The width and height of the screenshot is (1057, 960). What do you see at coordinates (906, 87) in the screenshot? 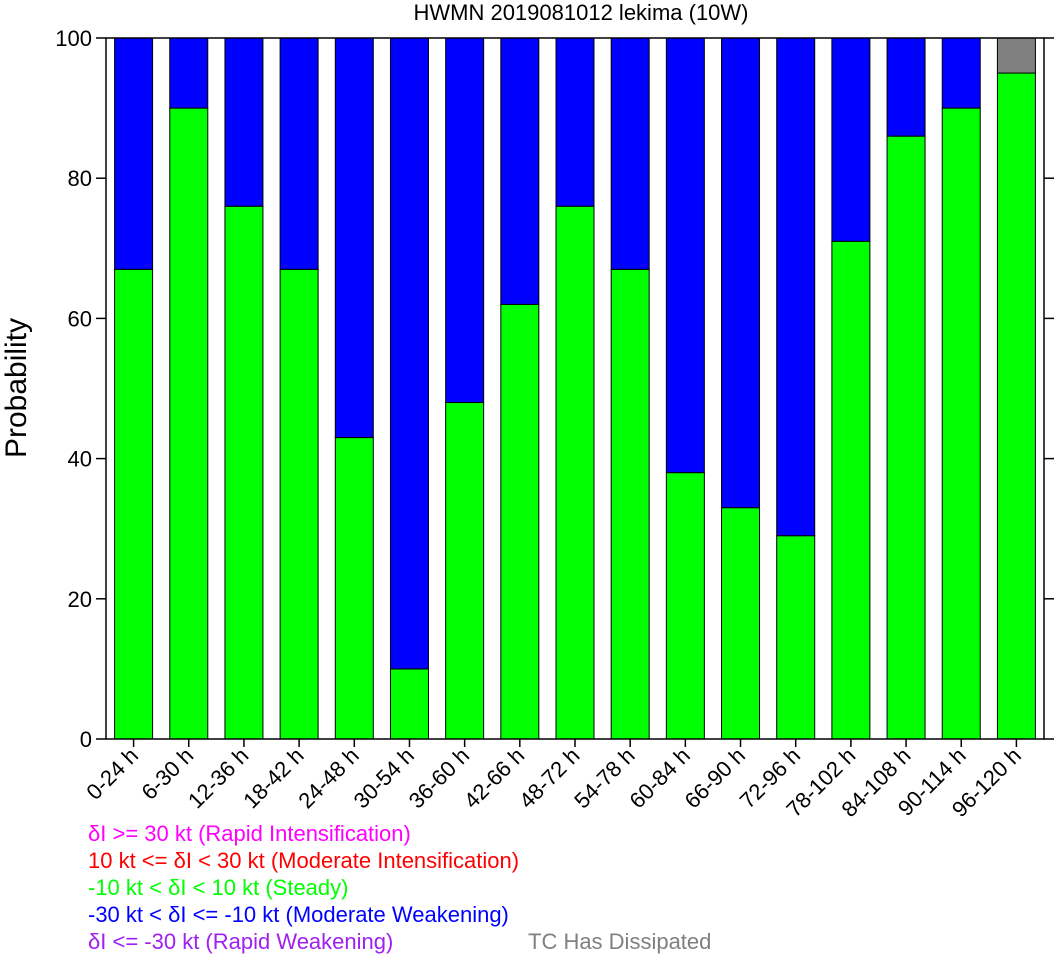
I see `bar-segment-14-s1` at bounding box center [906, 87].